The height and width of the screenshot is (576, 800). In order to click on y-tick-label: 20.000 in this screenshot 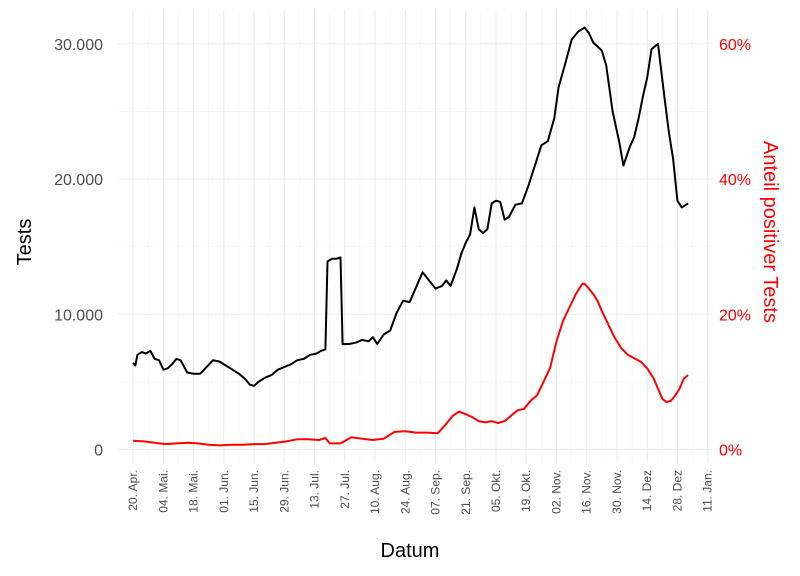, I will do `click(78, 180)`.